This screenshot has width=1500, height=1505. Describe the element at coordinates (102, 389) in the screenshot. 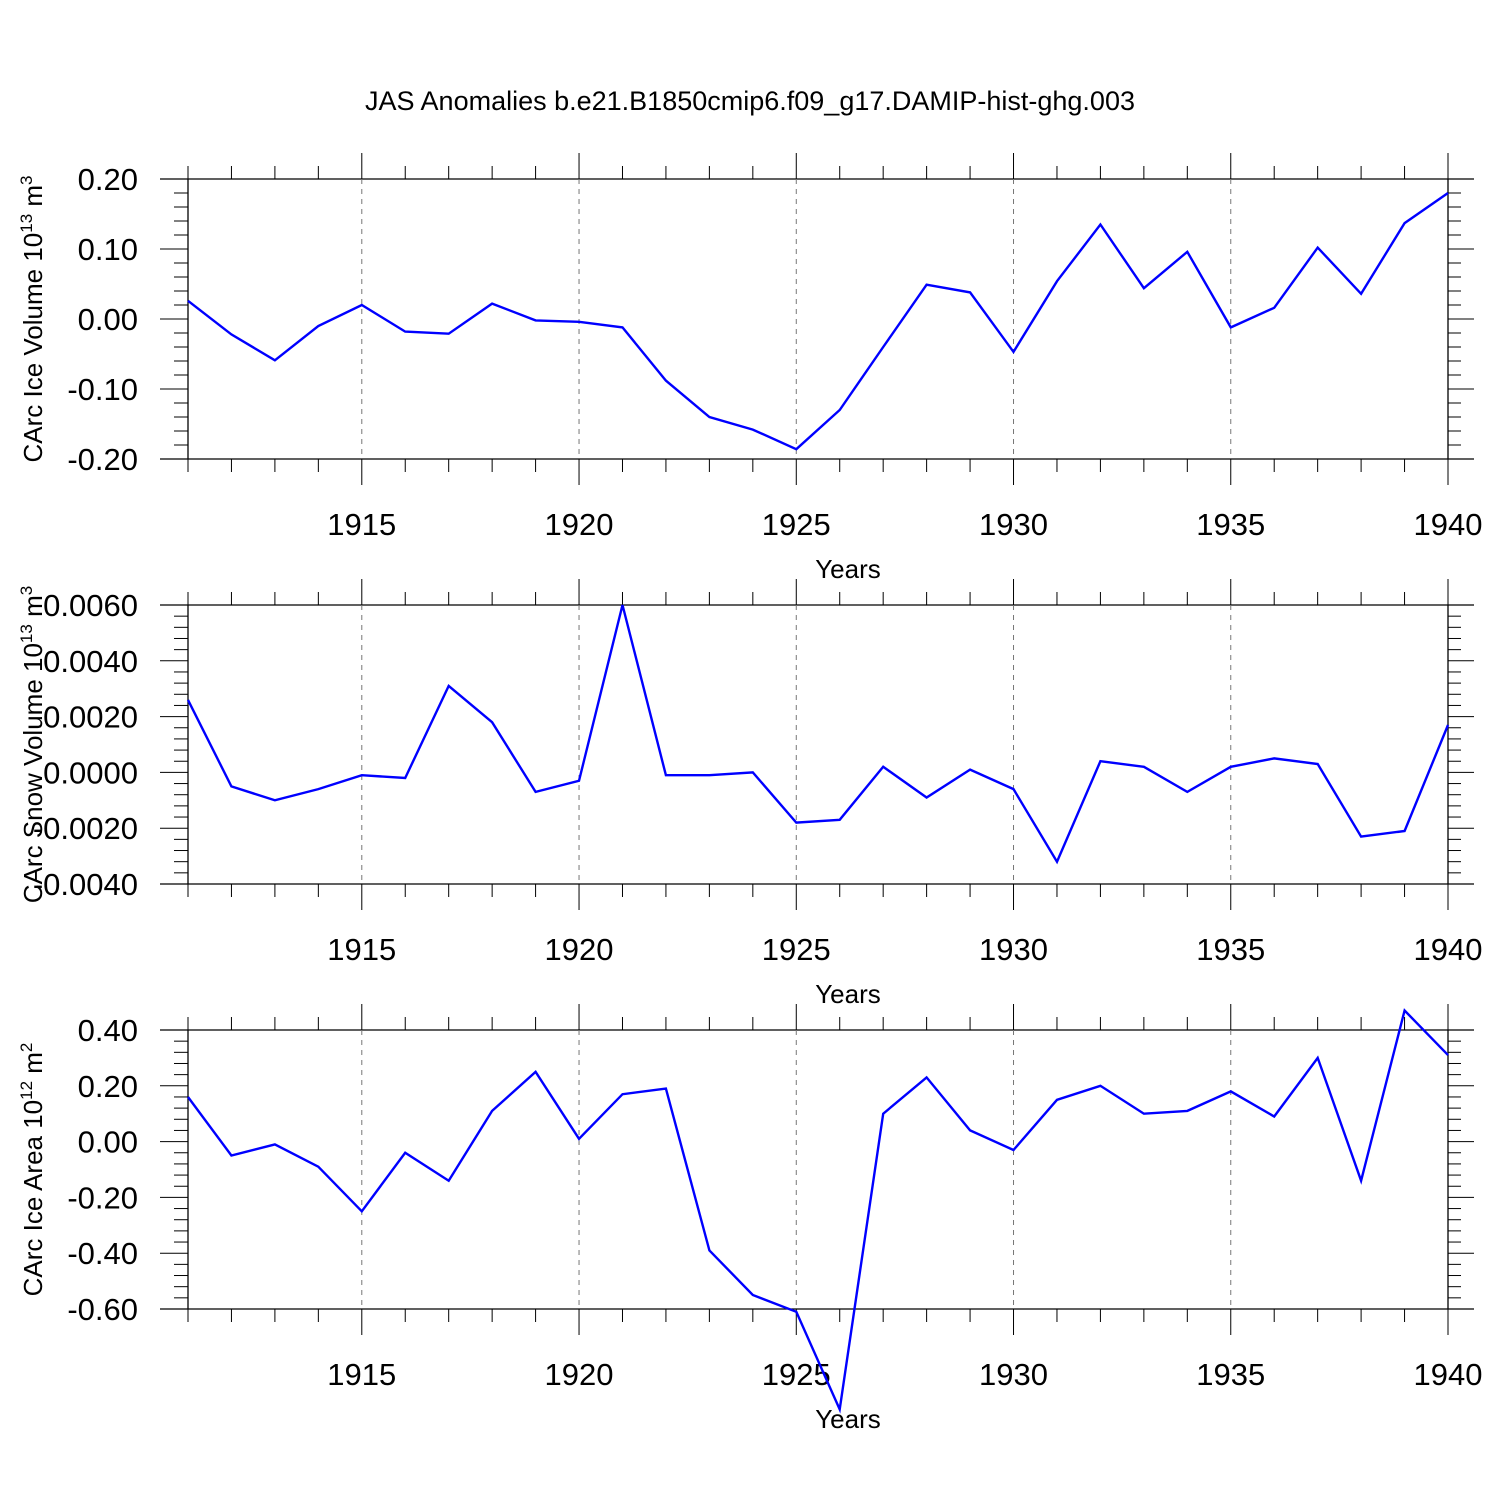

I see `y-tick-label: -0.10` at that location.